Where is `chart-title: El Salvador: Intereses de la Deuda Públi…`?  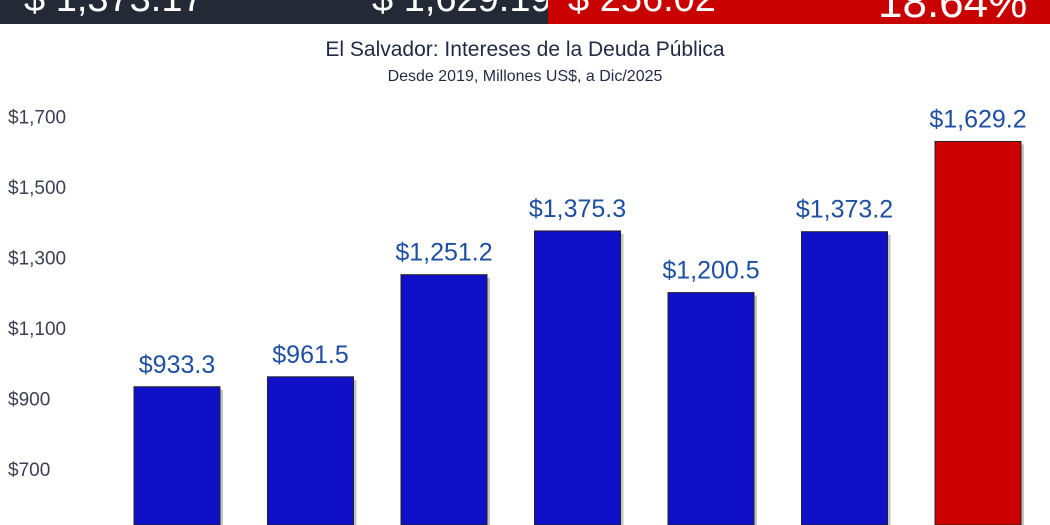
chart-title: El Salvador: Intereses de la Deuda Públi… is located at coordinates (525, 49).